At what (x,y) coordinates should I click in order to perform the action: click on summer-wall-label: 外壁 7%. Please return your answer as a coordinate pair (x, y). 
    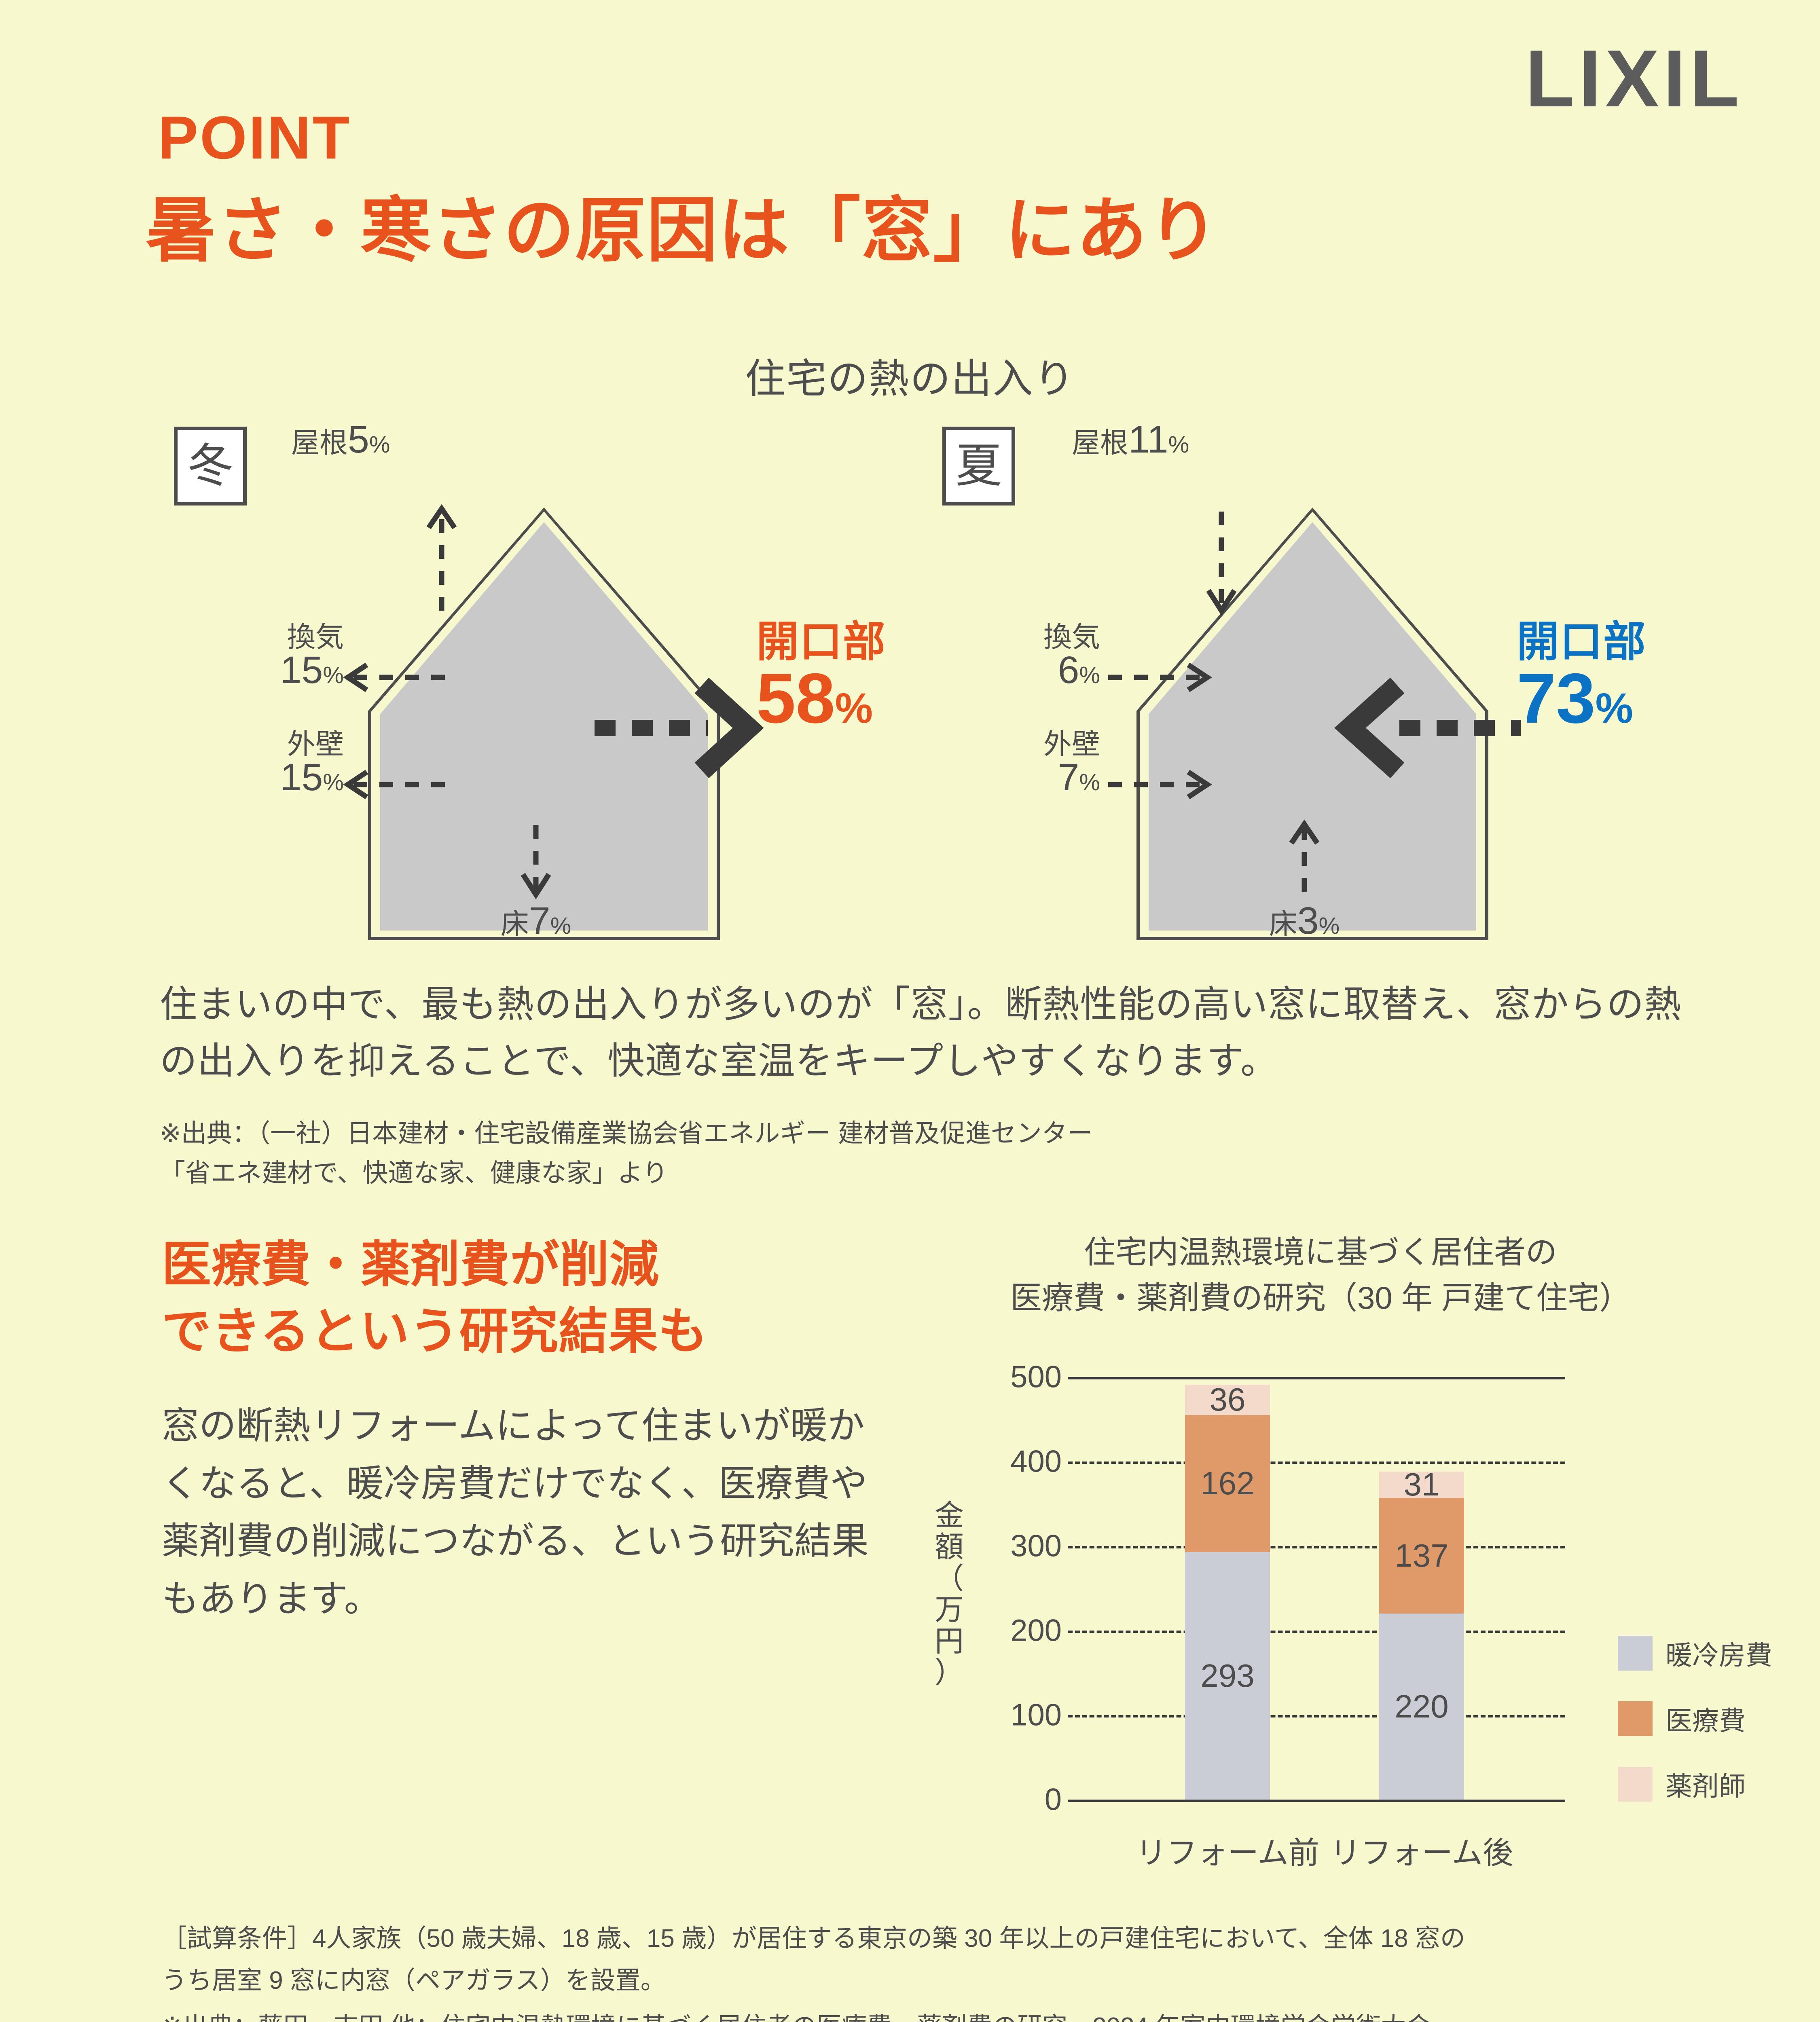
    Looking at the image, I should click on (1031, 763).